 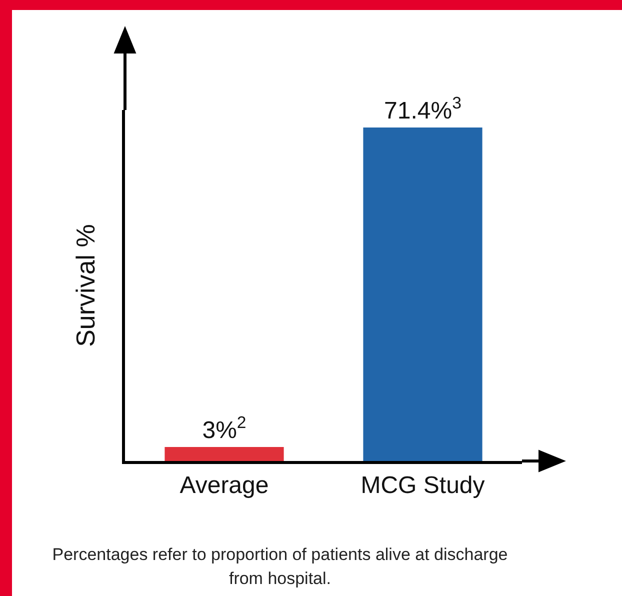 What do you see at coordinates (423, 109) in the screenshot?
I see `data-label: 71.4%$^{3}$` at bounding box center [423, 109].